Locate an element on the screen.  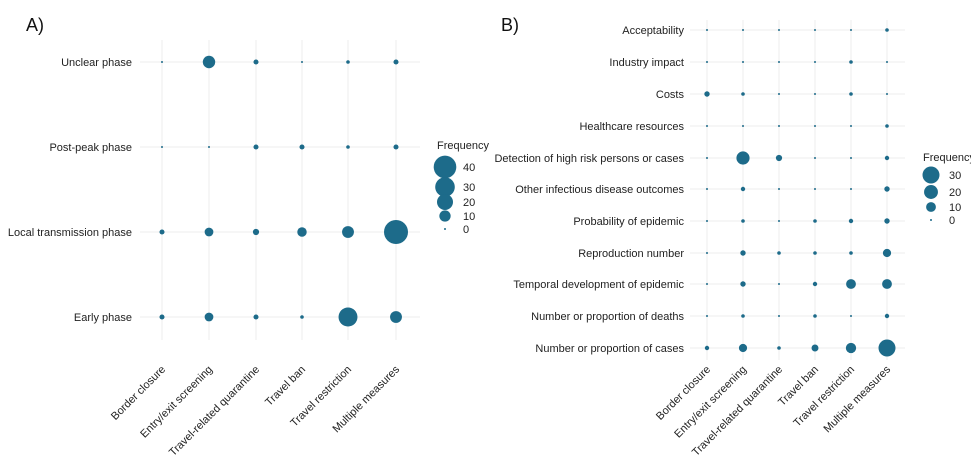
y-tick-label: Acceptability is located at coordinates (653, 31).